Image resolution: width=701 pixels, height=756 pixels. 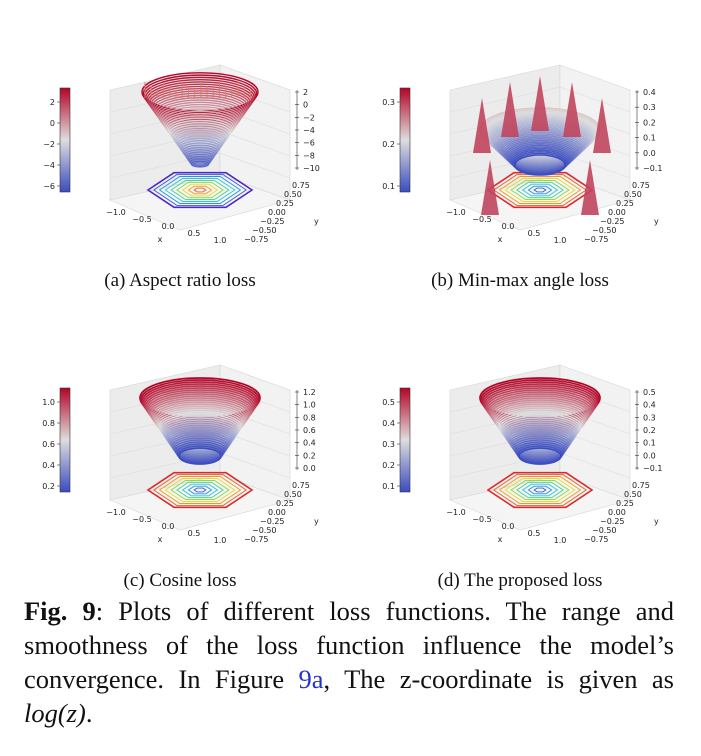 What do you see at coordinates (115, 512) in the screenshot?
I see `x-tick-c: −1.0` at bounding box center [115, 512].